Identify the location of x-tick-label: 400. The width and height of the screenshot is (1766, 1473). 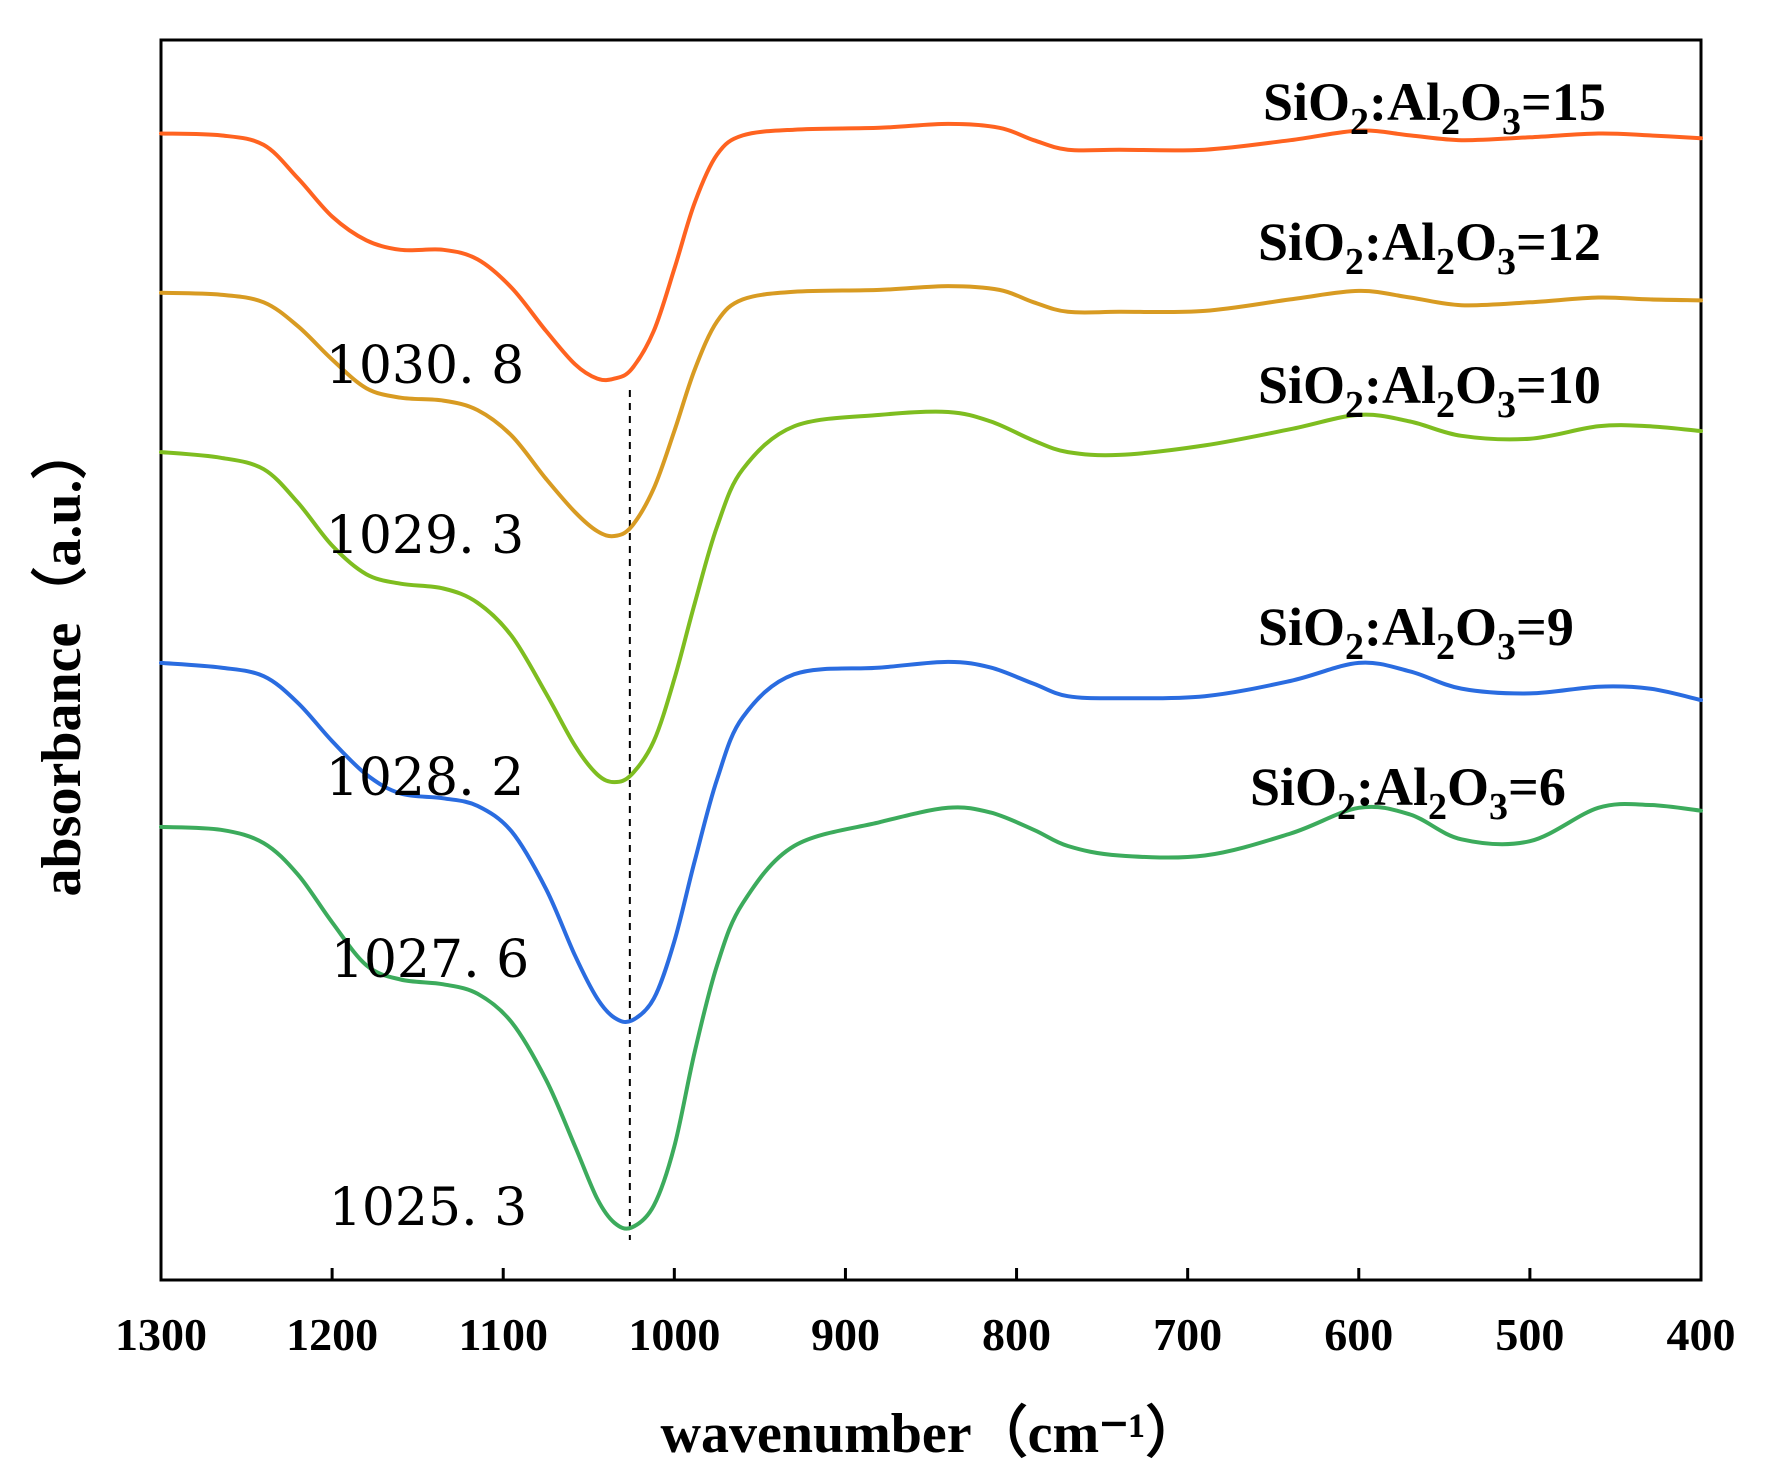
(1701, 1334).